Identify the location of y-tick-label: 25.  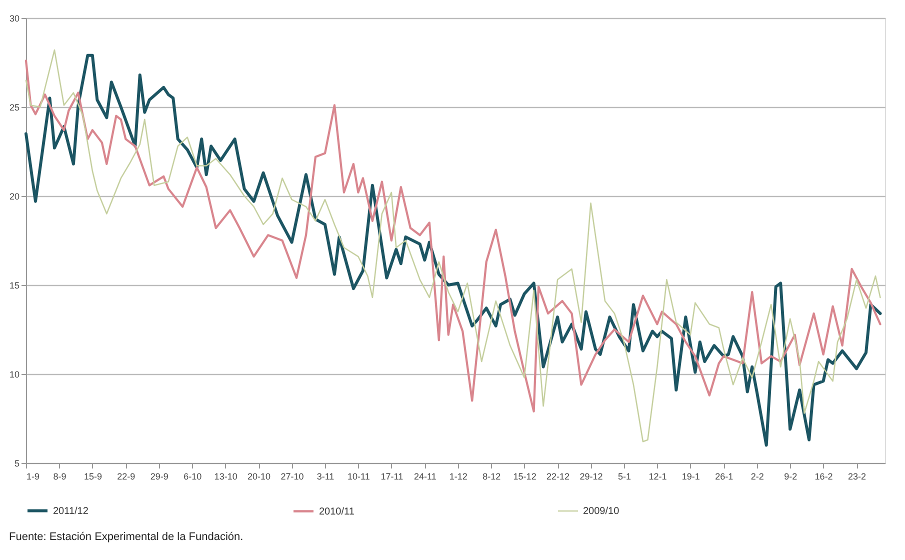
(14, 107).